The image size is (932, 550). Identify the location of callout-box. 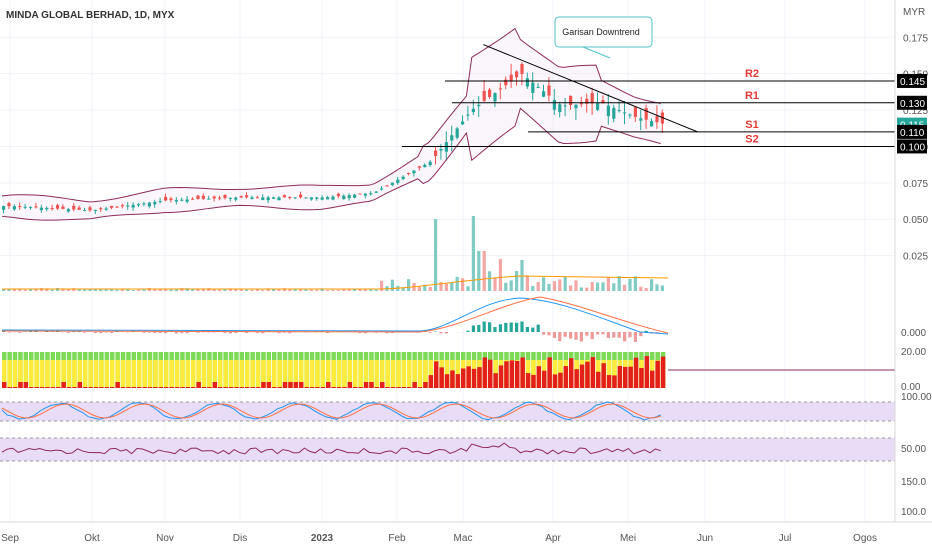
(603, 32).